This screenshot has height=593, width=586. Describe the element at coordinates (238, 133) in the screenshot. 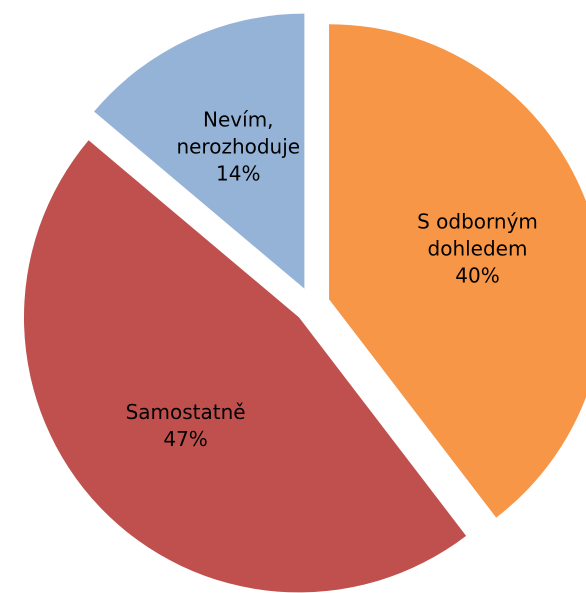

I see `category: Nevím, nerozhoduje` at that location.